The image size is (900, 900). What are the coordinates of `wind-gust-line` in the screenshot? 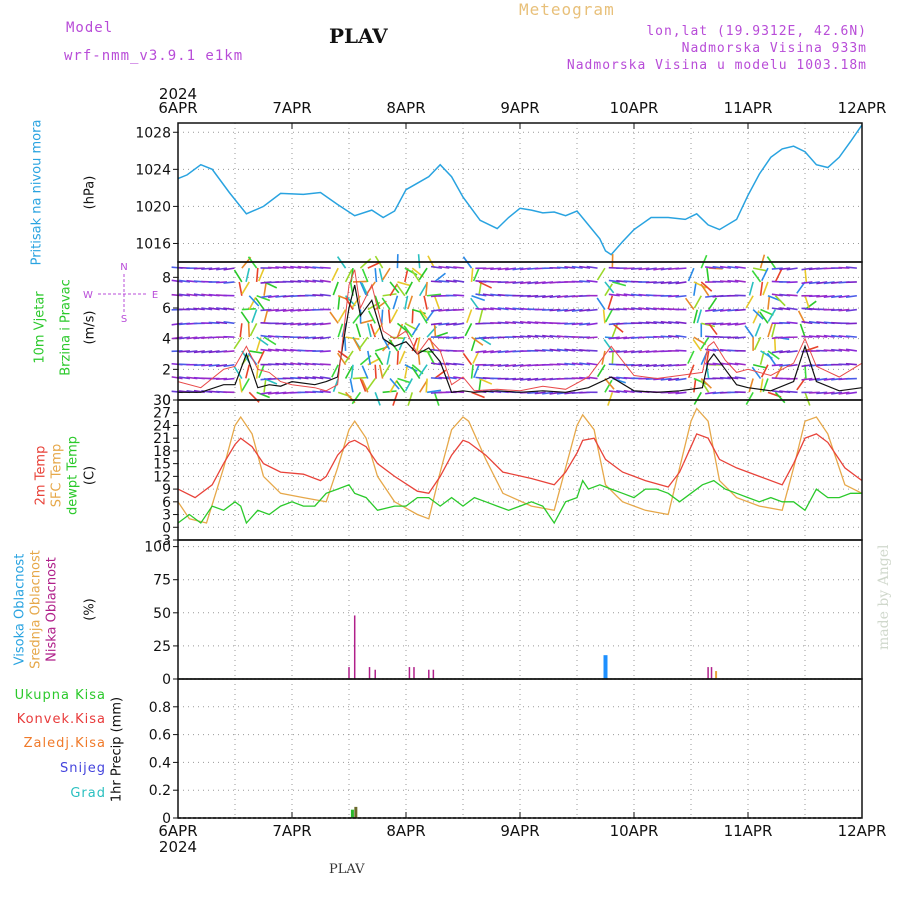 It's located at (520, 330).